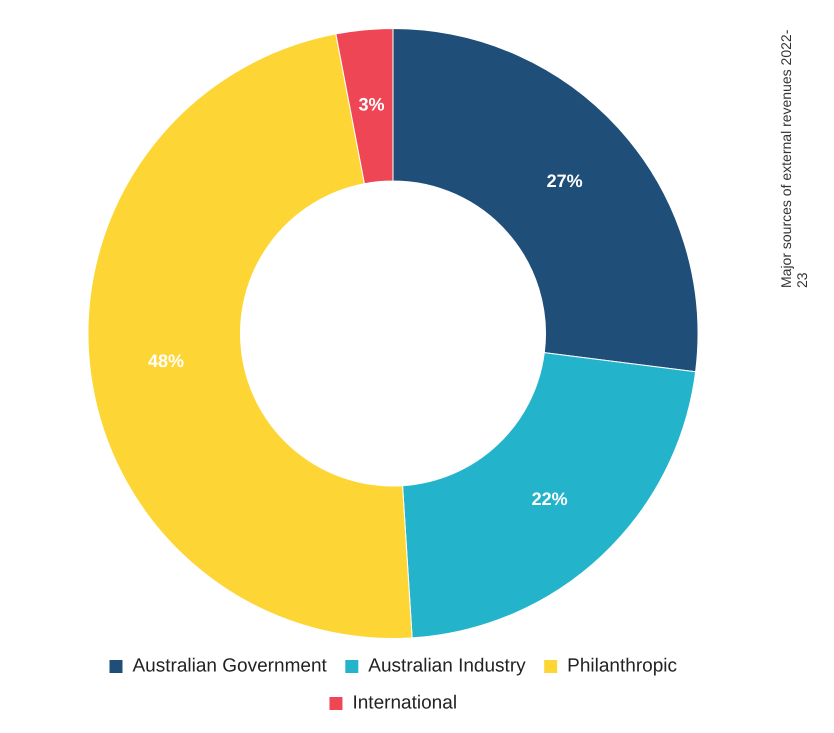  I want to click on legend-label: Australian Industry, so click(447, 666).